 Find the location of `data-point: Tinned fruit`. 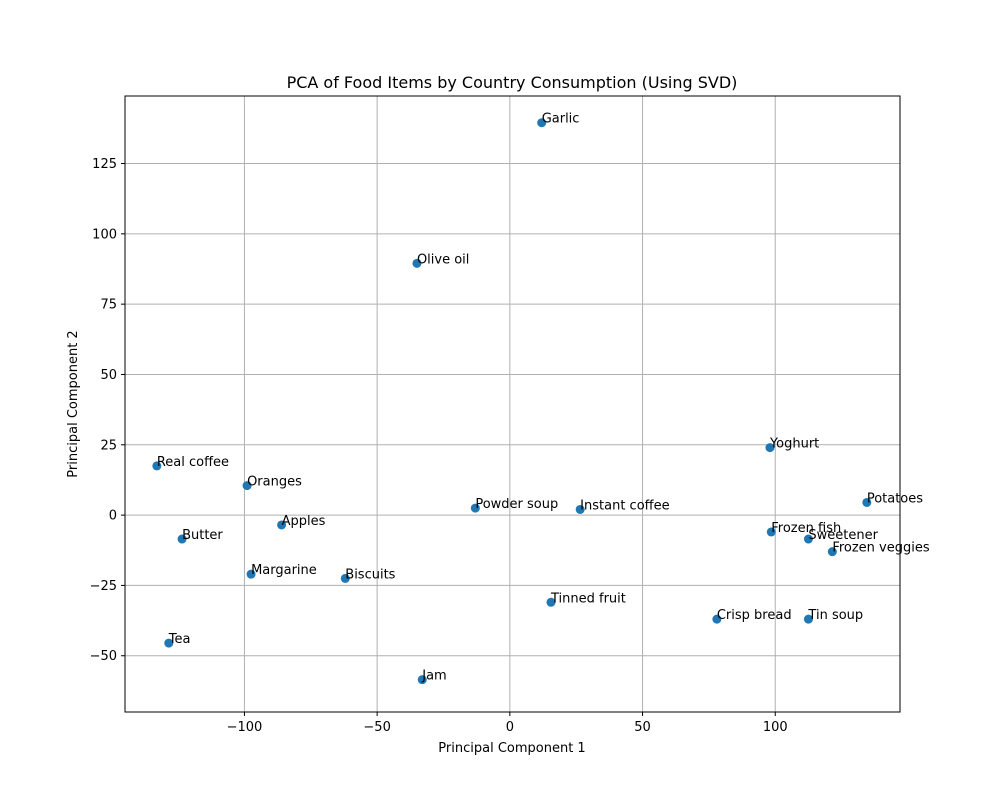

data-point: Tinned fruit is located at coordinates (586, 599).